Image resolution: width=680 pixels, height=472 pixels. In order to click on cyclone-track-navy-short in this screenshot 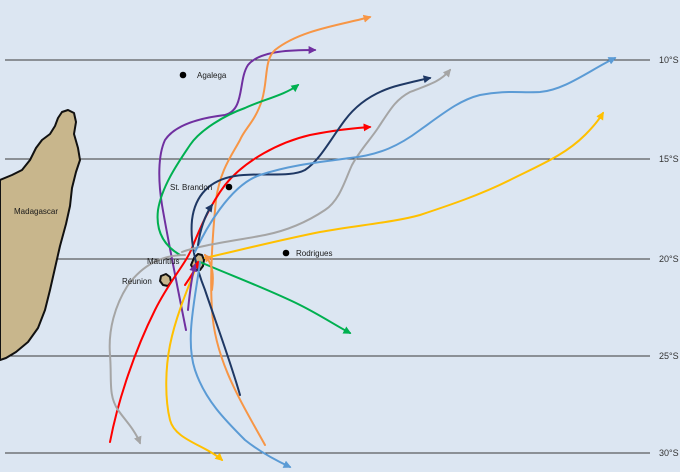, I will do `click(205, 224)`.